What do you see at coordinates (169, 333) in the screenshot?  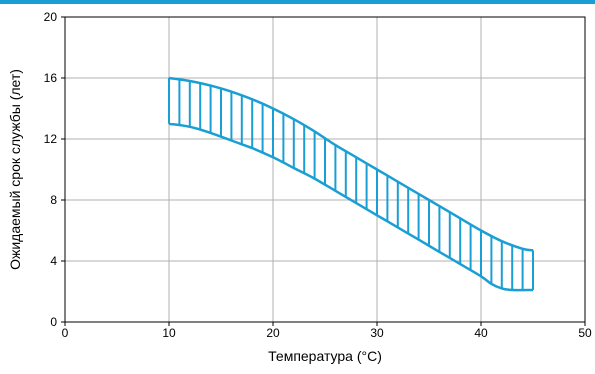 I see `x-tick-label: 10` at bounding box center [169, 333].